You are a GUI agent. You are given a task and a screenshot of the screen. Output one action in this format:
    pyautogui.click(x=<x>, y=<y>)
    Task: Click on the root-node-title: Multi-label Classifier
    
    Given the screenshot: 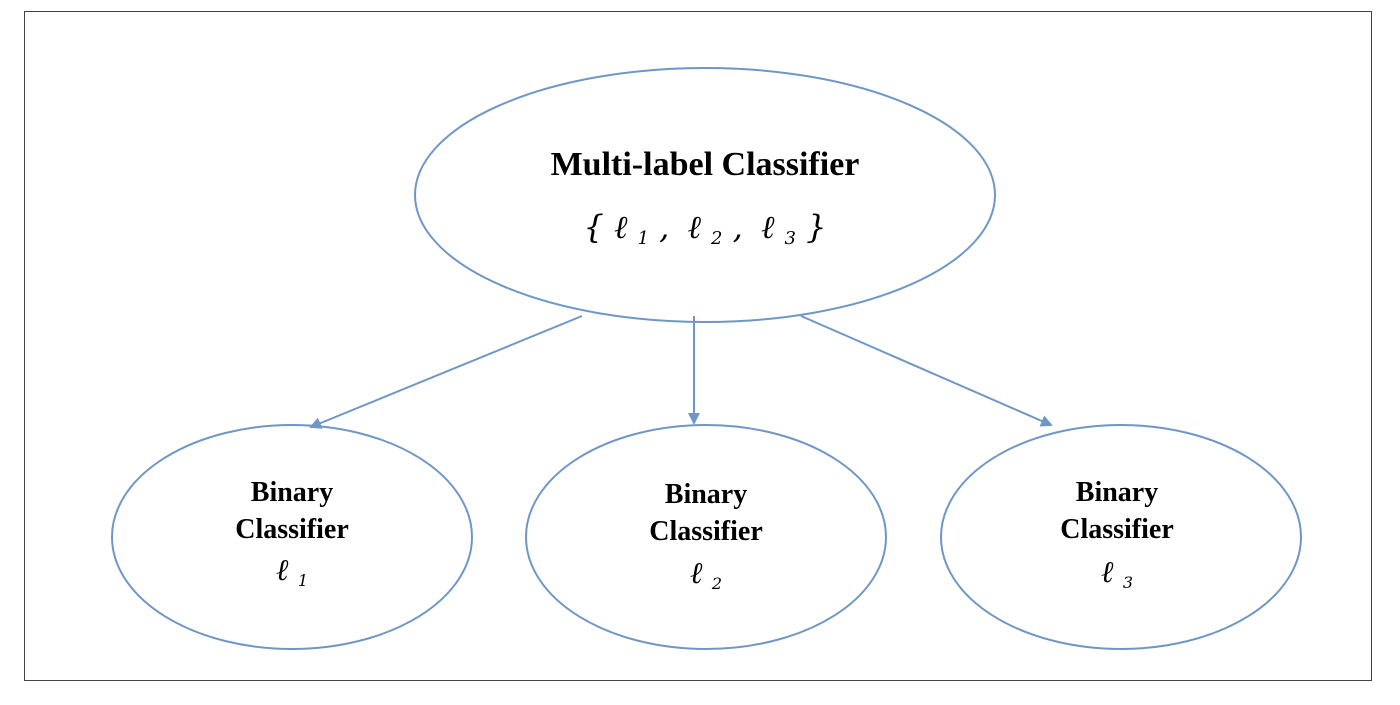 What is the action you would take?
    pyautogui.click(x=705, y=164)
    